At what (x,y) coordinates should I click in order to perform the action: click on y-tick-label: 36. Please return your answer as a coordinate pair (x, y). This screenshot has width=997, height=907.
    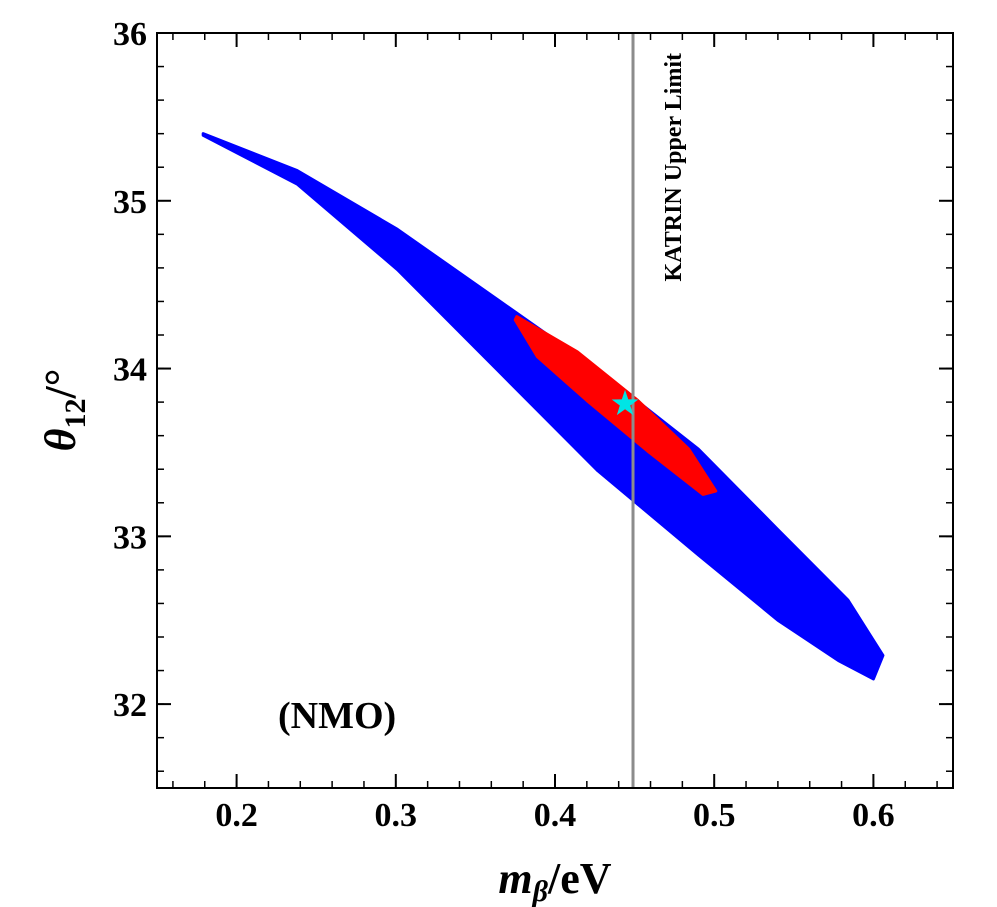
    Looking at the image, I should click on (130, 34).